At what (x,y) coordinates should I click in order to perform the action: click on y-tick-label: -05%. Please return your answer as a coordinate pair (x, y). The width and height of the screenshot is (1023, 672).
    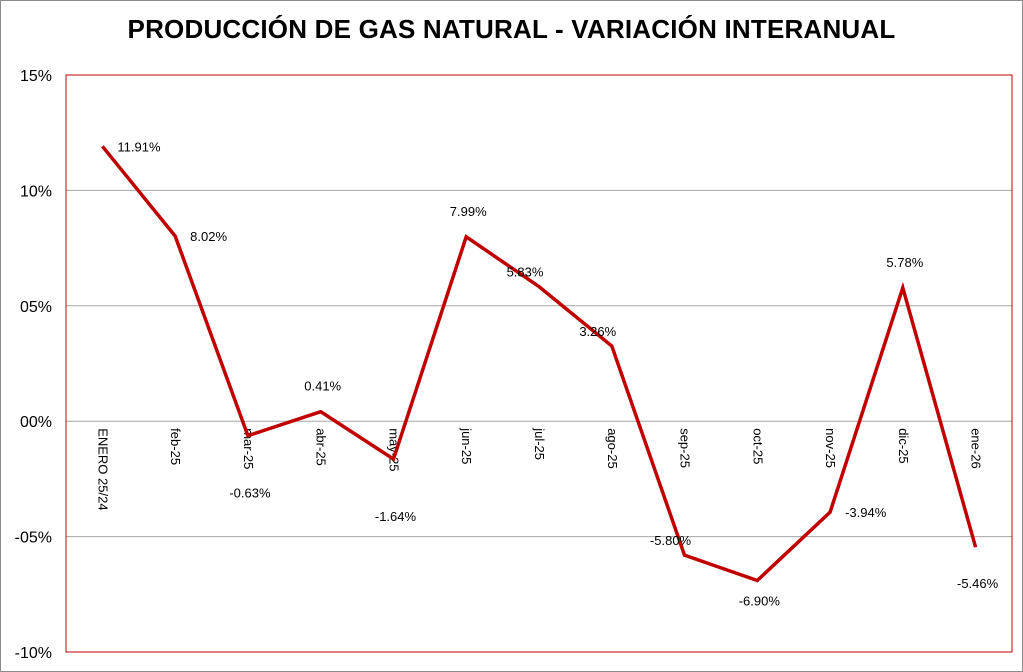
    Looking at the image, I should click on (33, 538).